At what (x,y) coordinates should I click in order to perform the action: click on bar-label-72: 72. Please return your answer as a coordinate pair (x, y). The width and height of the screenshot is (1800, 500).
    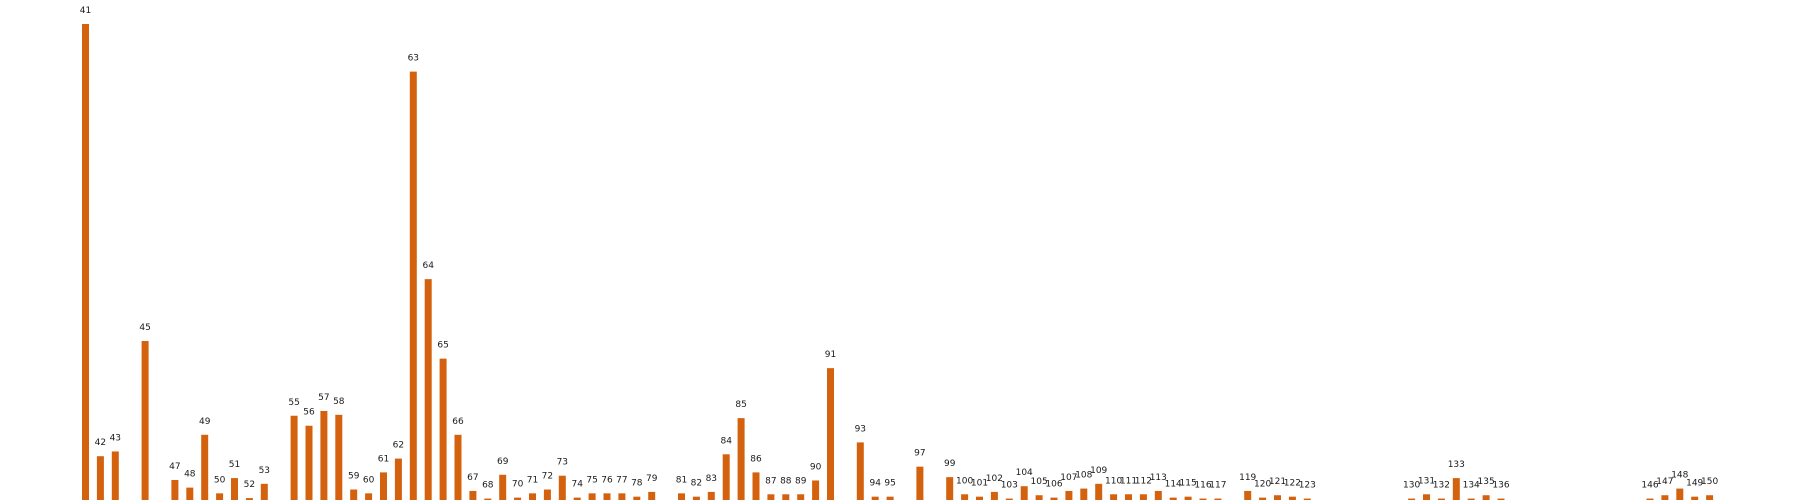
    Looking at the image, I should click on (547, 477).